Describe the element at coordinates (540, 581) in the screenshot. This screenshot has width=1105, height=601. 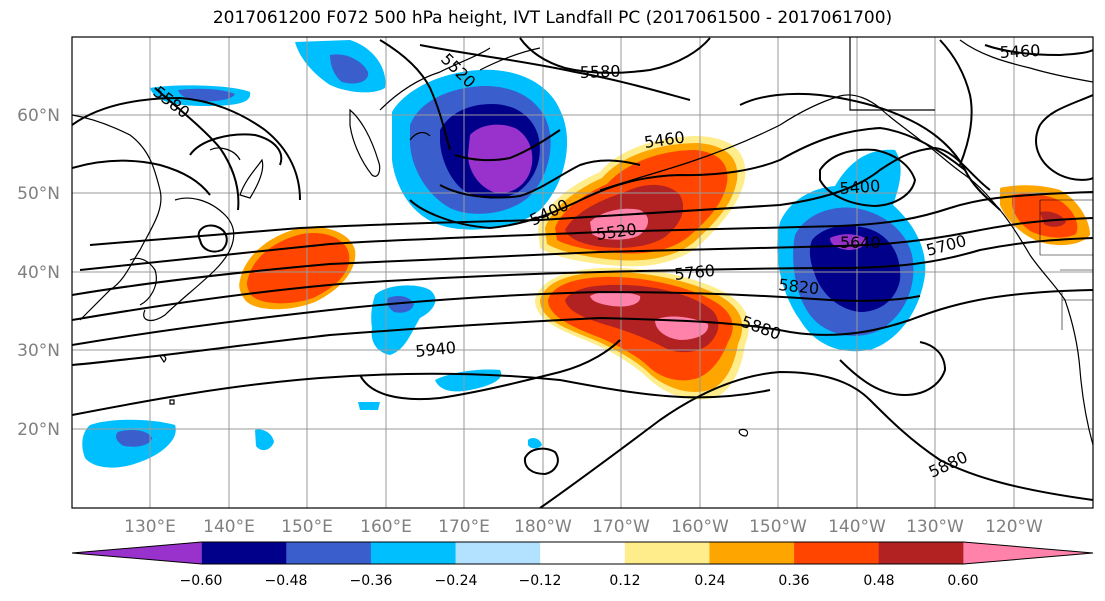
I see `colorbar-tick-label: −0.12` at that location.